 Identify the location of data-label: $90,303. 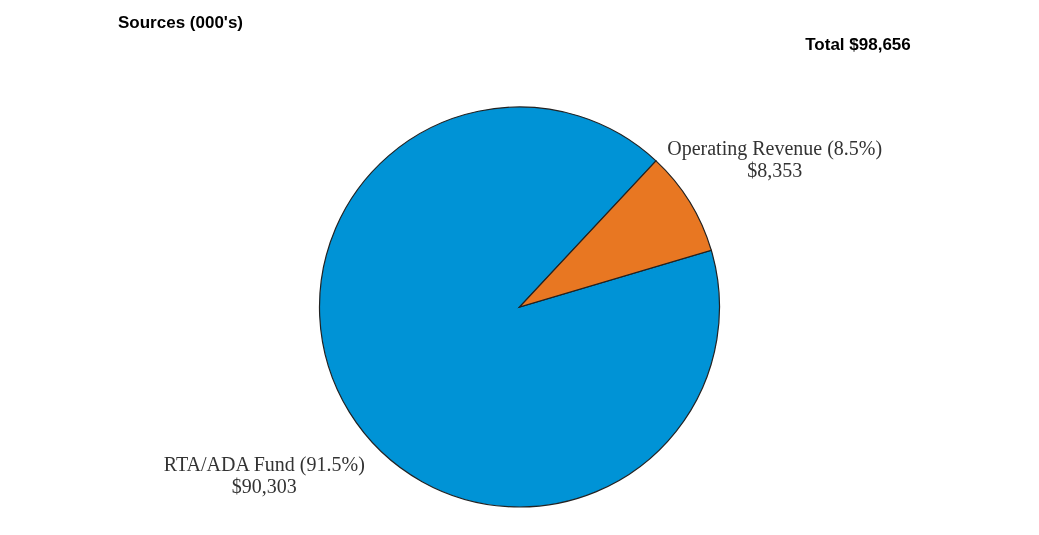
(264, 485).